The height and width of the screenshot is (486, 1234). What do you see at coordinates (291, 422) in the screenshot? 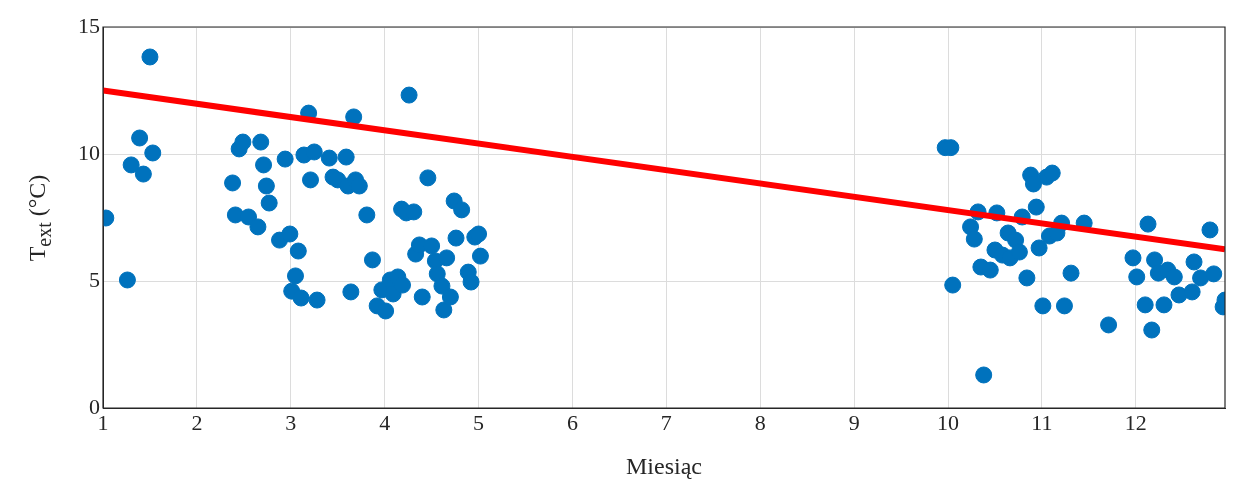
I see `x-tick-label: 3` at bounding box center [291, 422].